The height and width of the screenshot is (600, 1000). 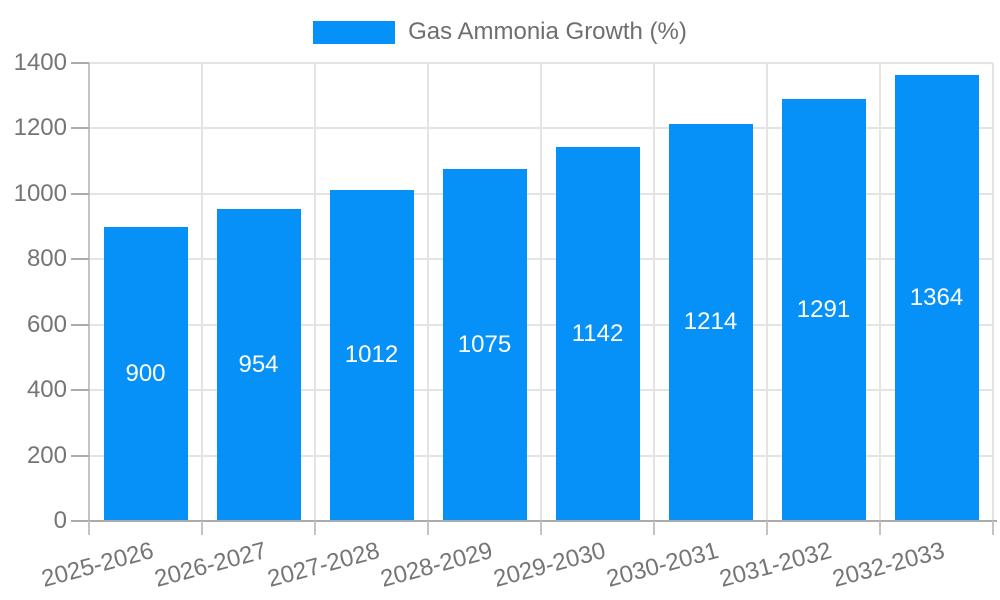 I want to click on bar-value-label: 1291, so click(x=823, y=309).